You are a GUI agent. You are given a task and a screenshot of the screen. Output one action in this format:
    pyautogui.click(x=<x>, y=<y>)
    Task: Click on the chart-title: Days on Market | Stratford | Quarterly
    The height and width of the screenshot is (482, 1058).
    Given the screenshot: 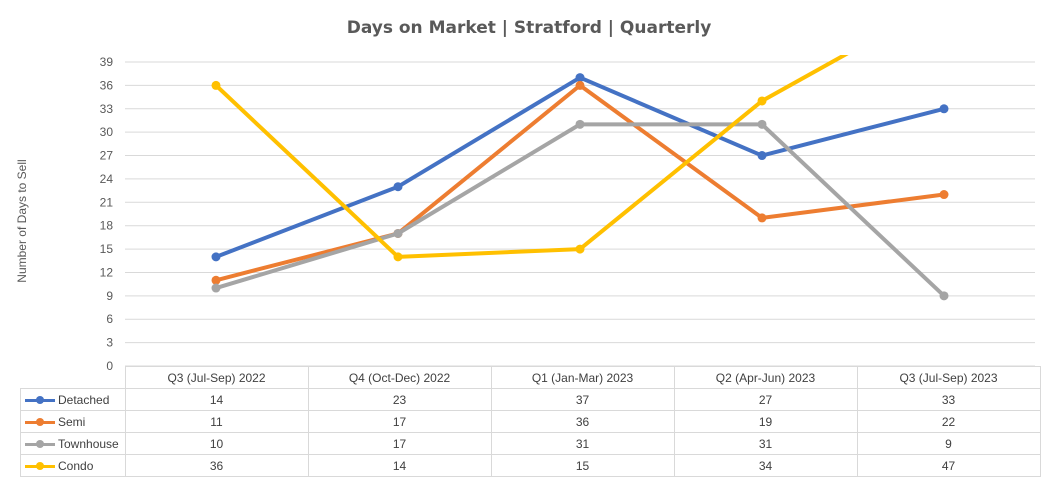 What is the action you would take?
    pyautogui.click(x=529, y=28)
    